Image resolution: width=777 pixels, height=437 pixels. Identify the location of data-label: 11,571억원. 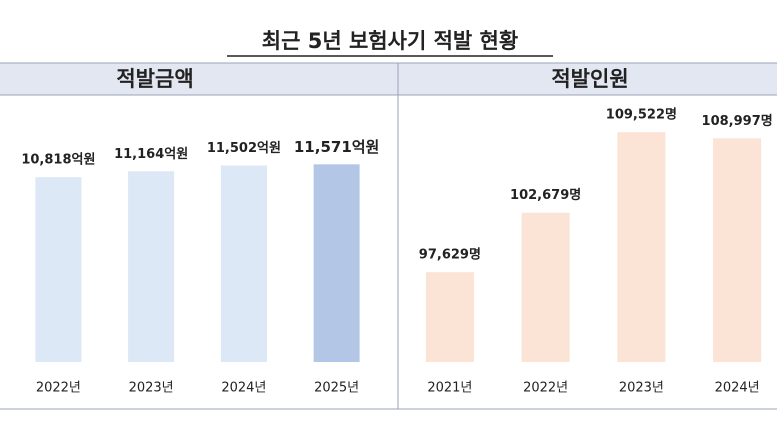
(336, 147).